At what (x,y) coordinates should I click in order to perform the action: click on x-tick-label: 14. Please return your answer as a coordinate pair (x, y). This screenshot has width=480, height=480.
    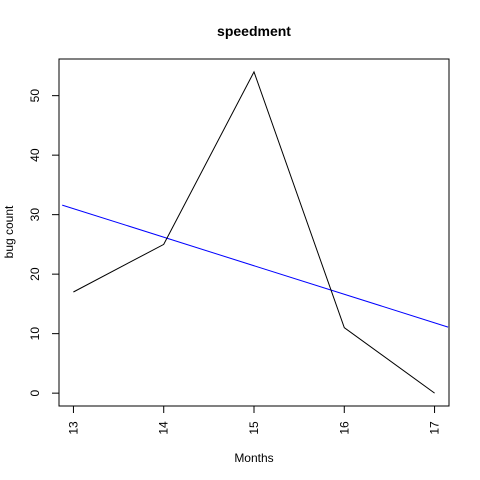
    Looking at the image, I should click on (164, 428).